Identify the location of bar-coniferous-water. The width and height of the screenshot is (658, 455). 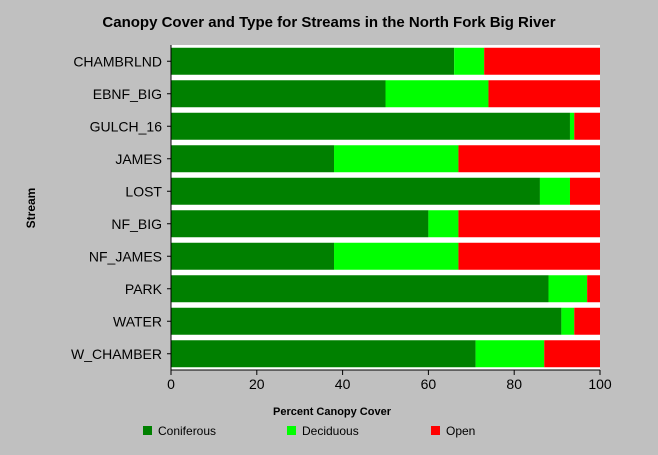
(366, 321).